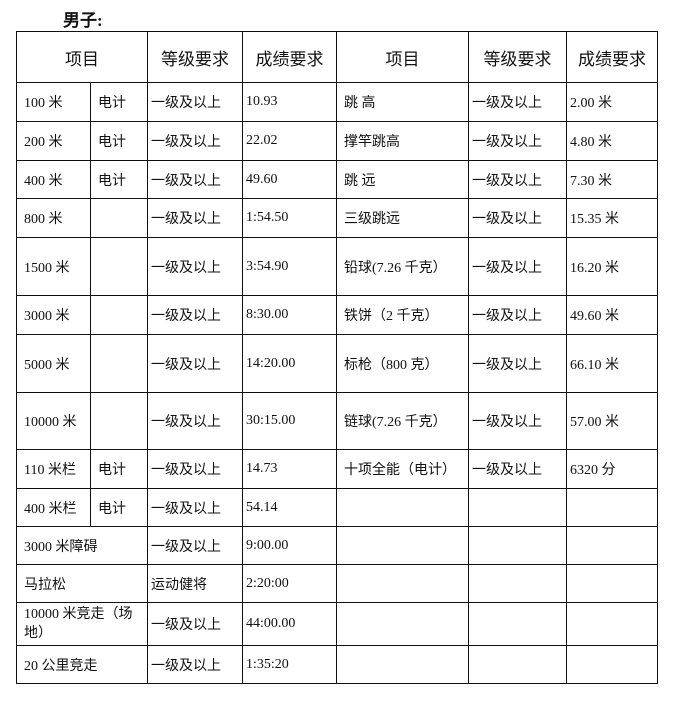 The image size is (683, 710). What do you see at coordinates (289, 179) in the screenshot?
I see `result-requirement: 49.60` at bounding box center [289, 179].